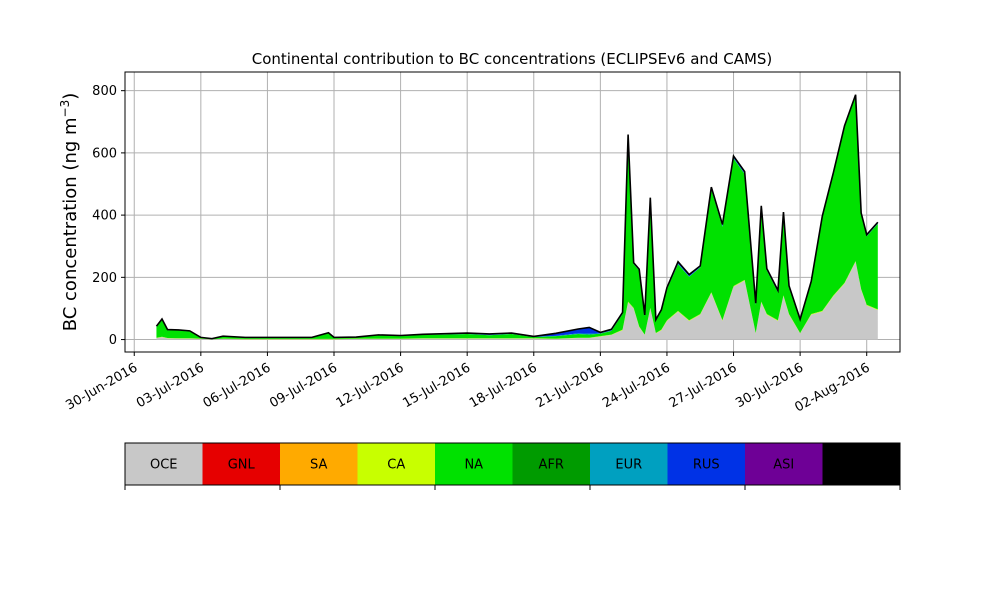 The image size is (1000, 600). I want to click on legend-frame, so click(512, 464).